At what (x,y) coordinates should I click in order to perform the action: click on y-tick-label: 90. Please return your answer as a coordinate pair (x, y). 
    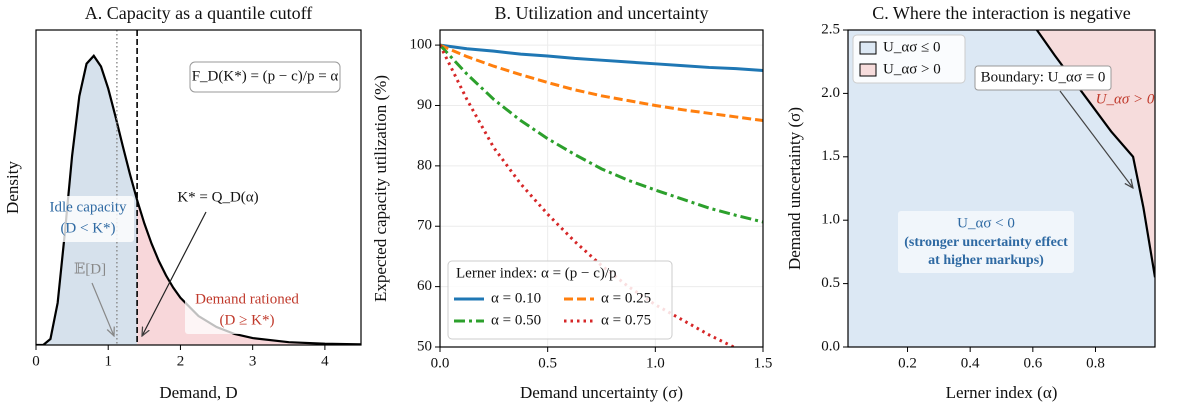
    Looking at the image, I should click on (424, 105).